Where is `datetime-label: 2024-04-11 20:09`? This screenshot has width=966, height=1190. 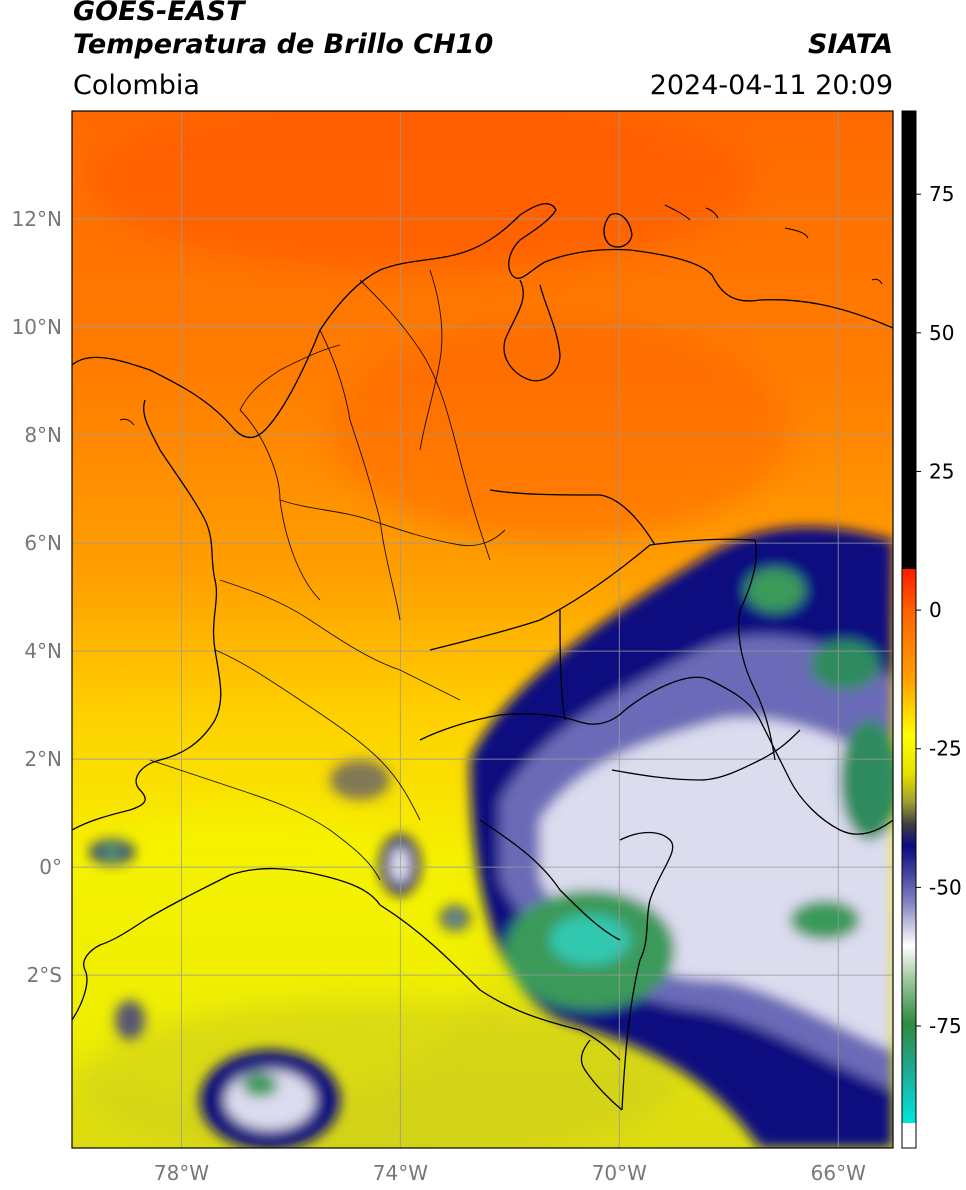 datetime-label: 2024-04-11 20:09 is located at coordinates (771, 85).